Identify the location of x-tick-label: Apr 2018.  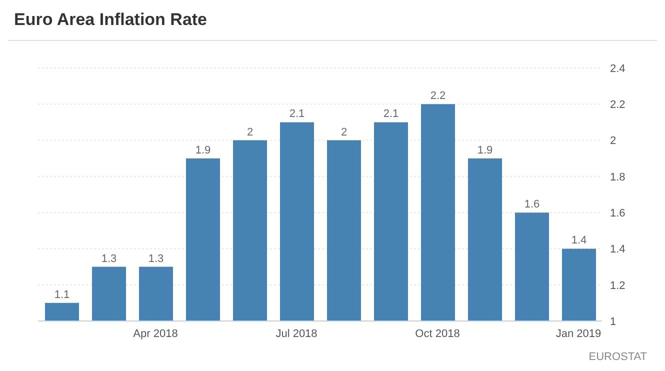
(155, 334).